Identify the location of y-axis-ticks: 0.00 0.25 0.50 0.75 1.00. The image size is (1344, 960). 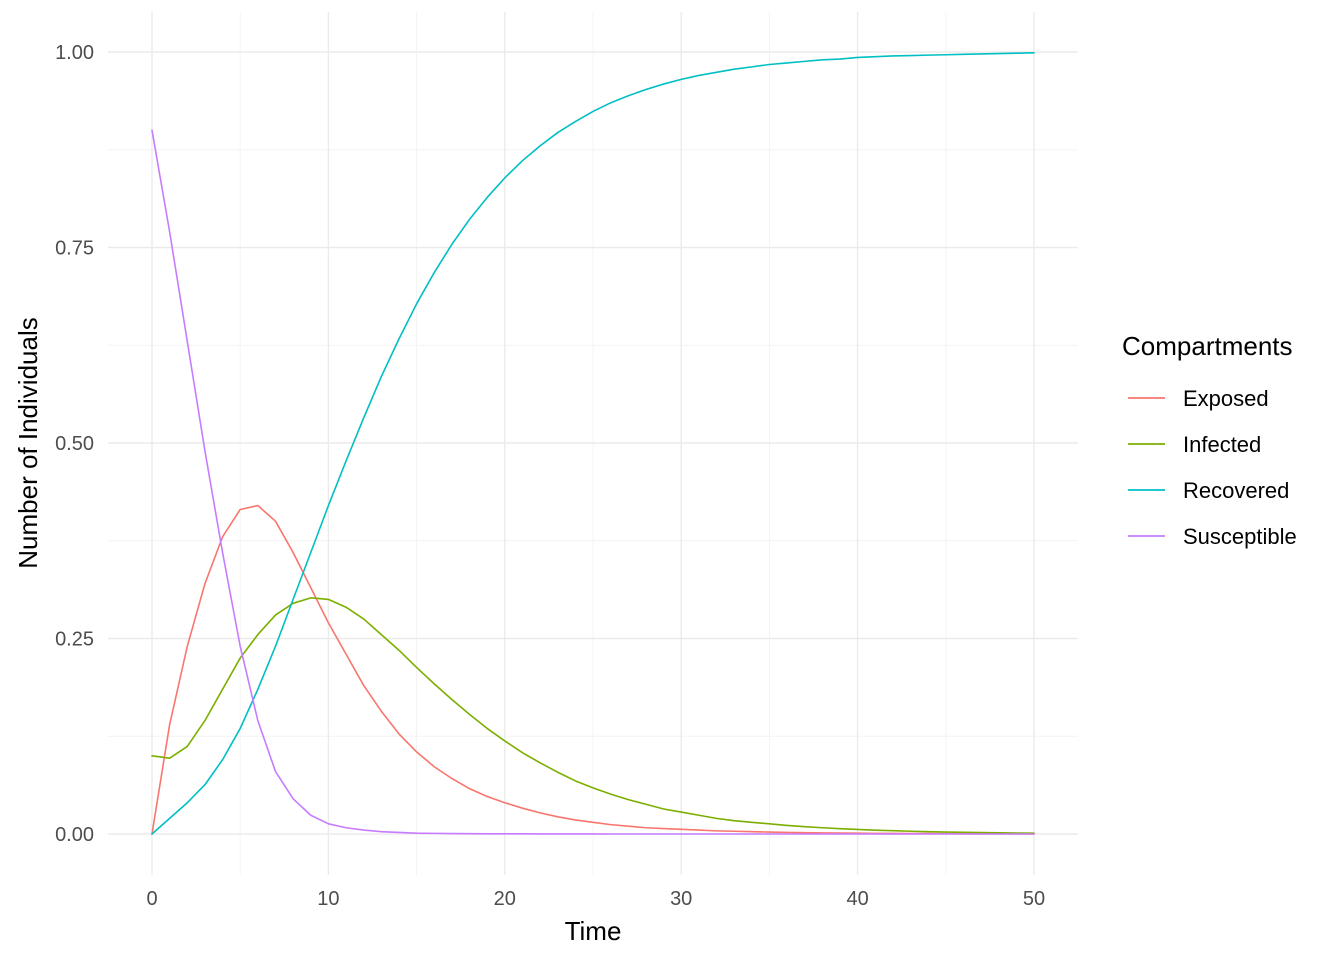
(74, 444).